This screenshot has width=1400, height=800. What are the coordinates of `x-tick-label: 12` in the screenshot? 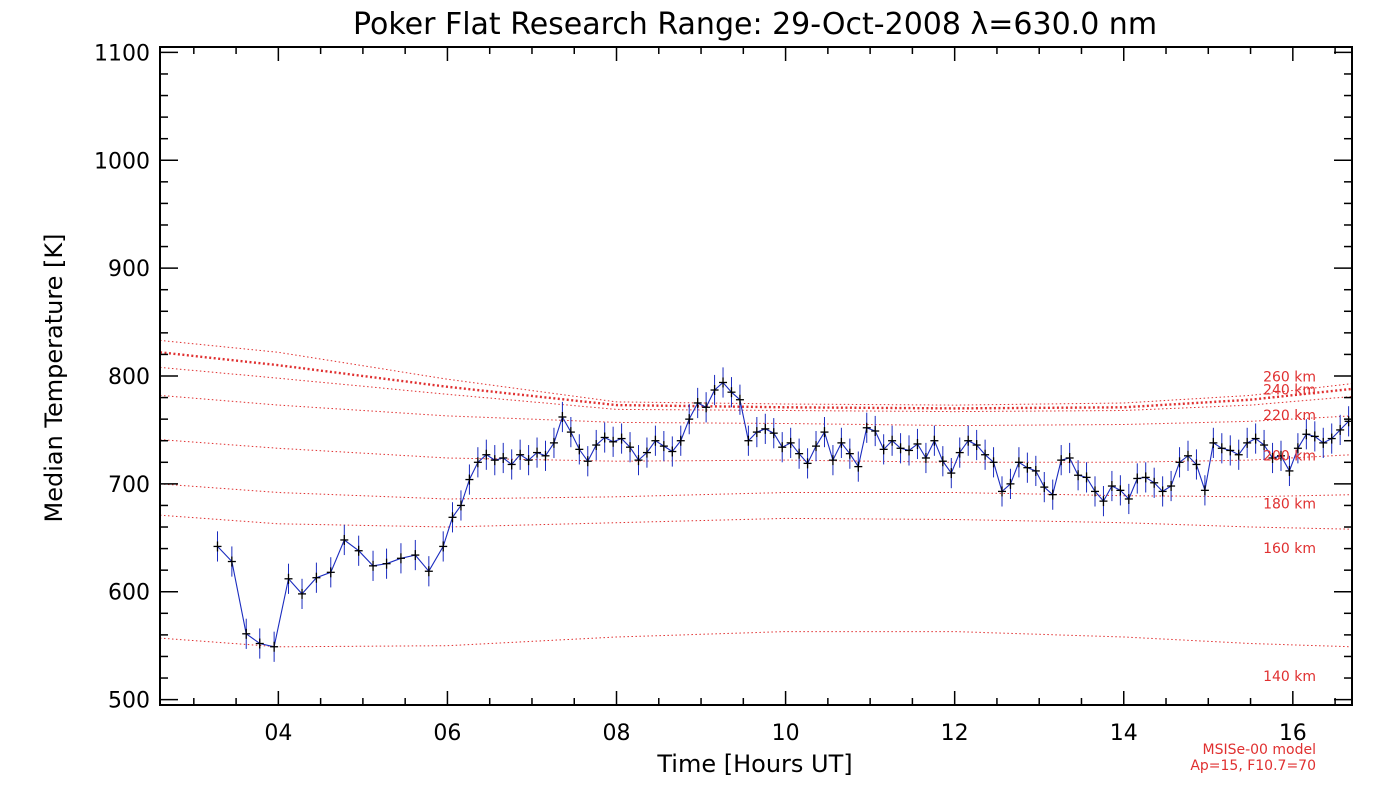 It's located at (955, 733).